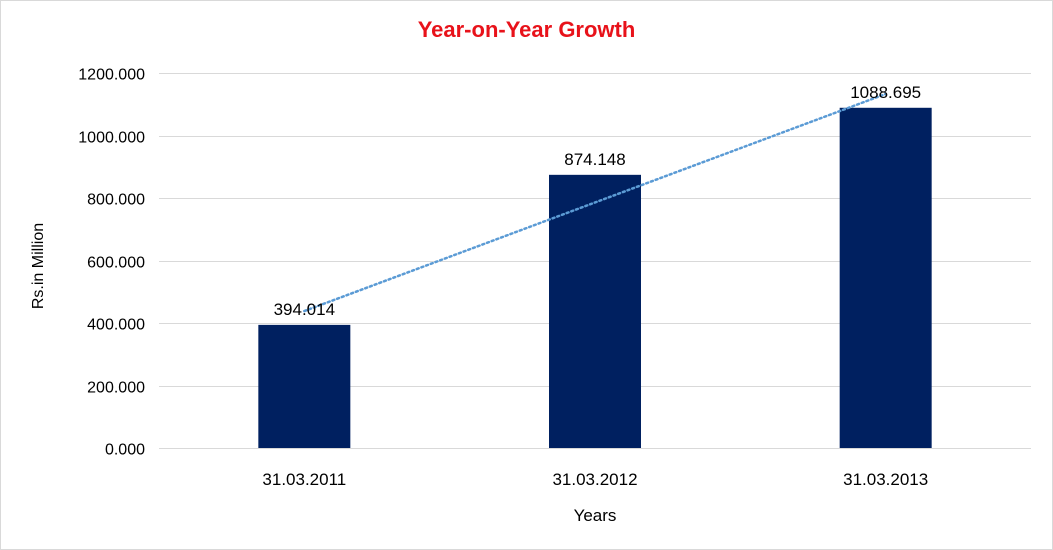  What do you see at coordinates (111, 138) in the screenshot?
I see `y-tick-label: 1000.000` at bounding box center [111, 138].